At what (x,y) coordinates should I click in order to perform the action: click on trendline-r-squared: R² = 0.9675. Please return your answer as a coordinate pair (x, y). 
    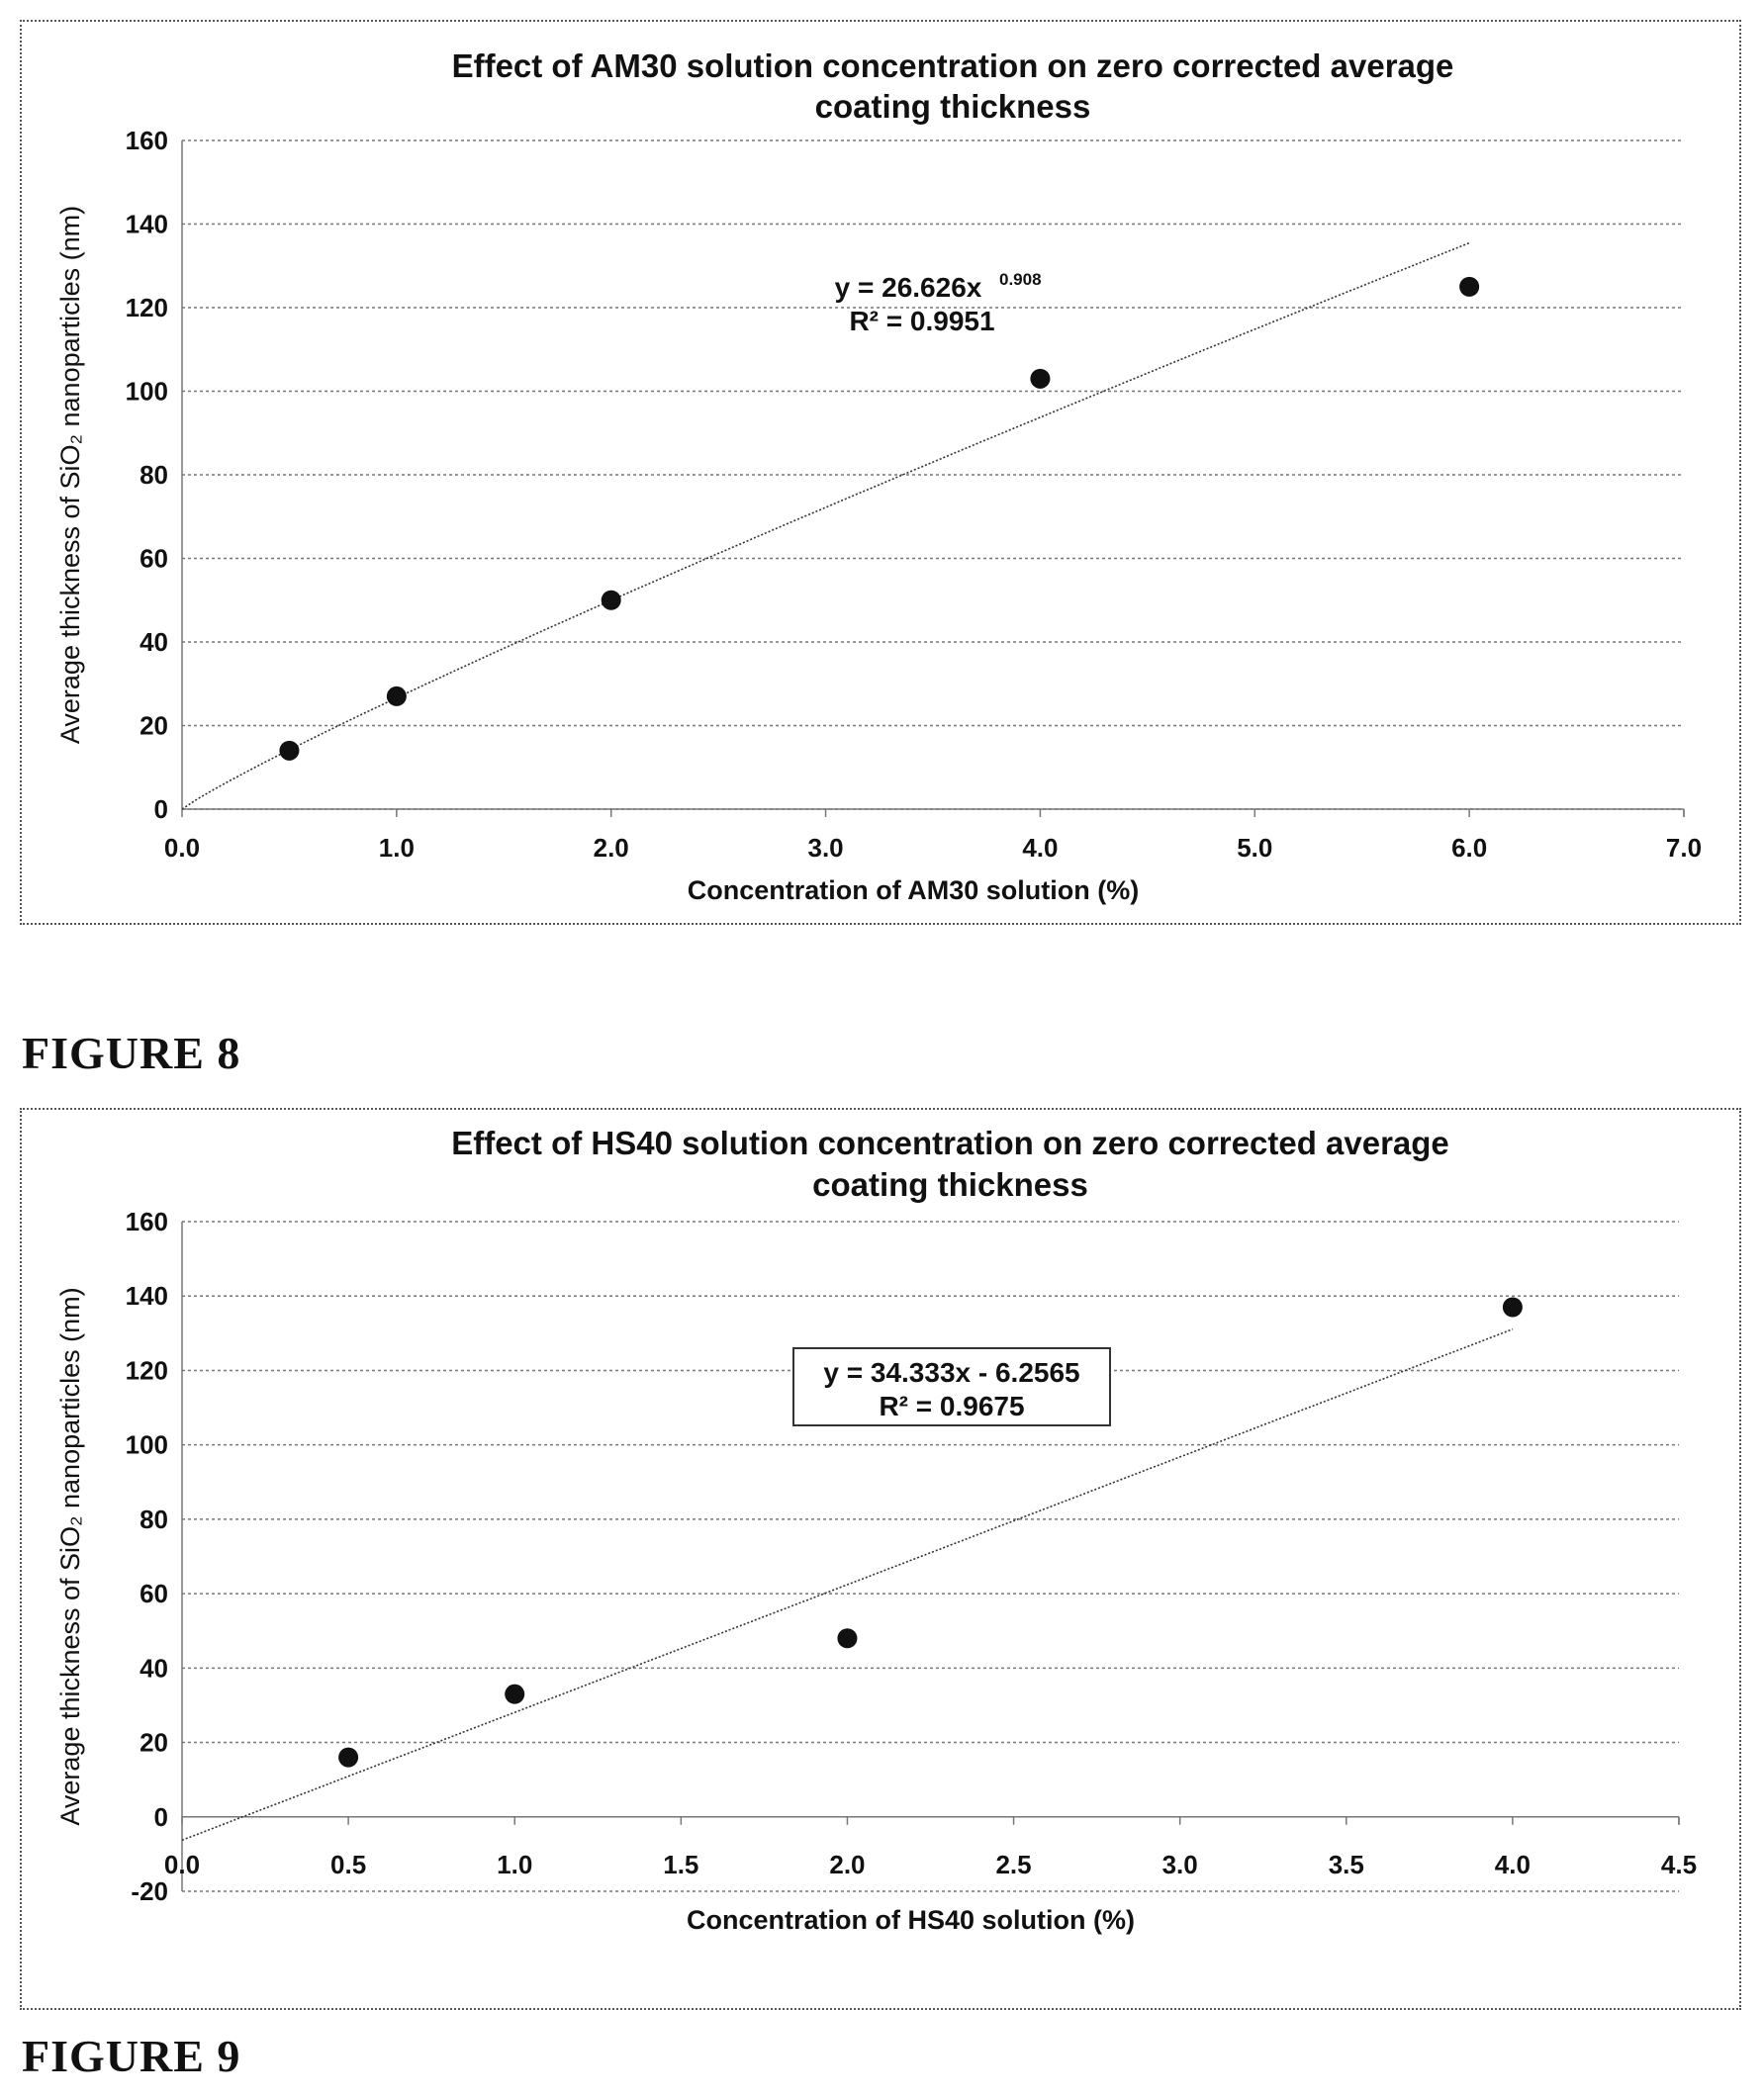
    Looking at the image, I should click on (951, 1406).